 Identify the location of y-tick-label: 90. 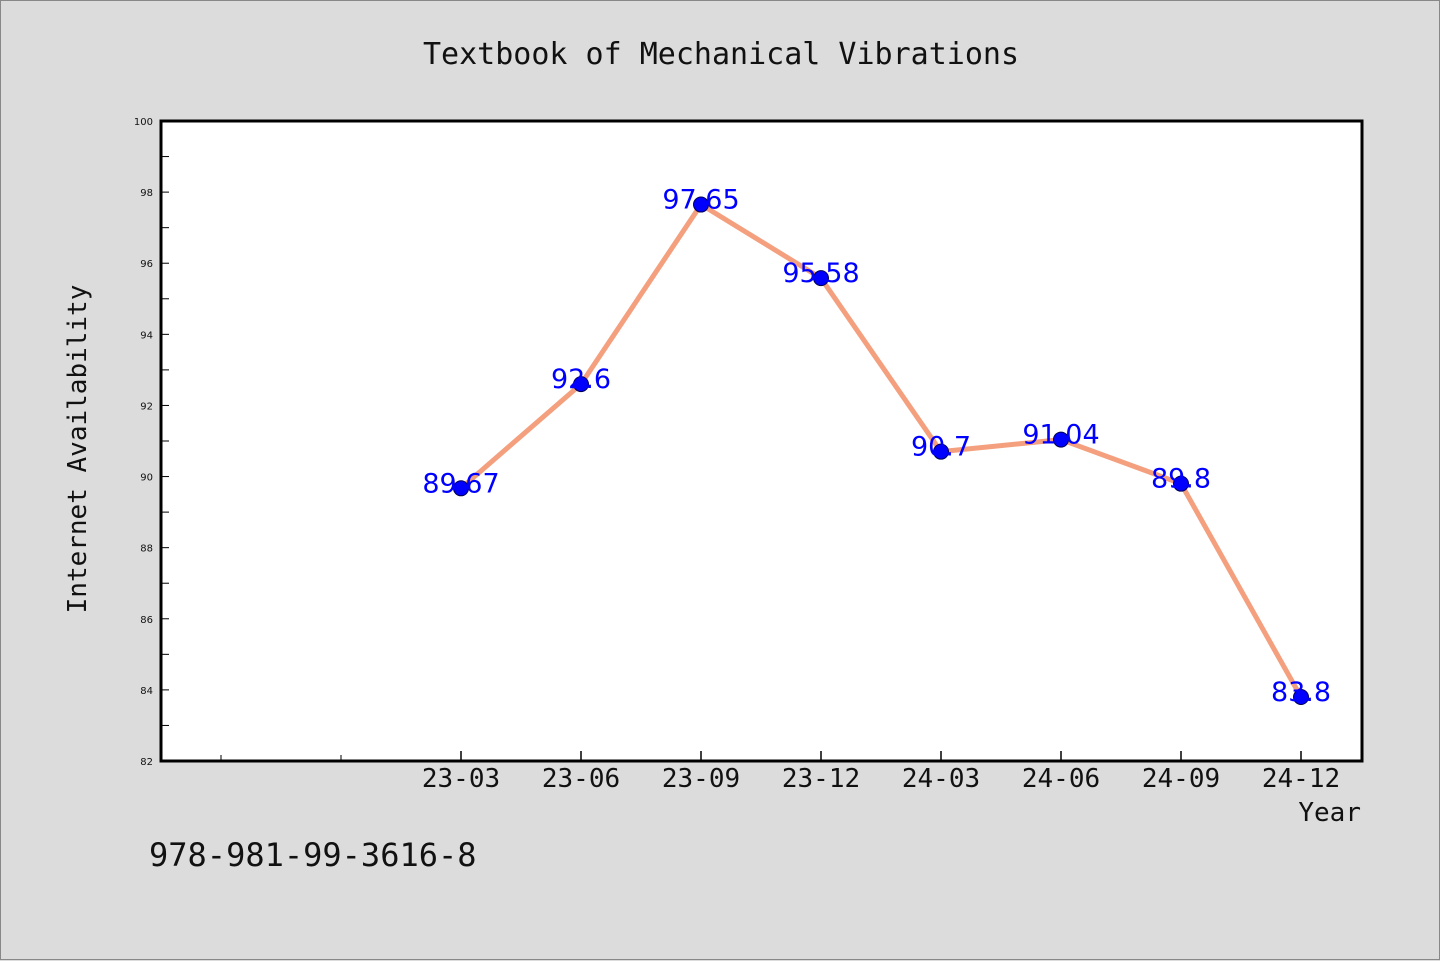
(146, 478).